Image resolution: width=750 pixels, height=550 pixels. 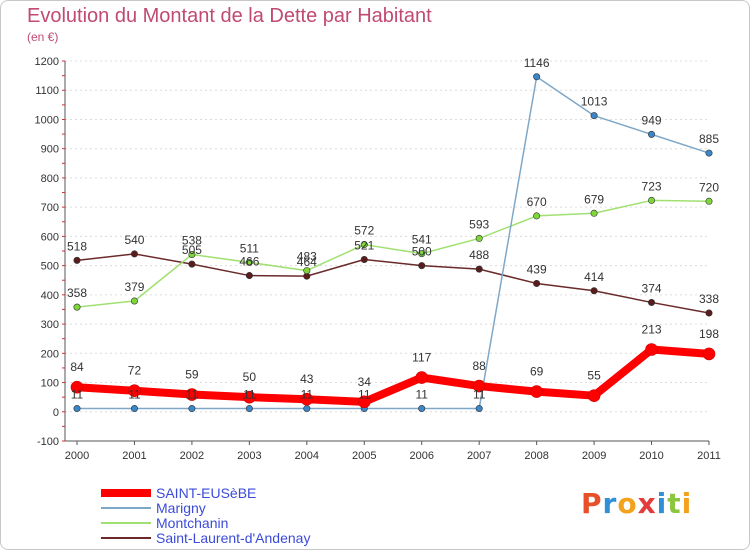 What do you see at coordinates (307, 456) in the screenshot?
I see `x-tick-label: 2004` at bounding box center [307, 456].